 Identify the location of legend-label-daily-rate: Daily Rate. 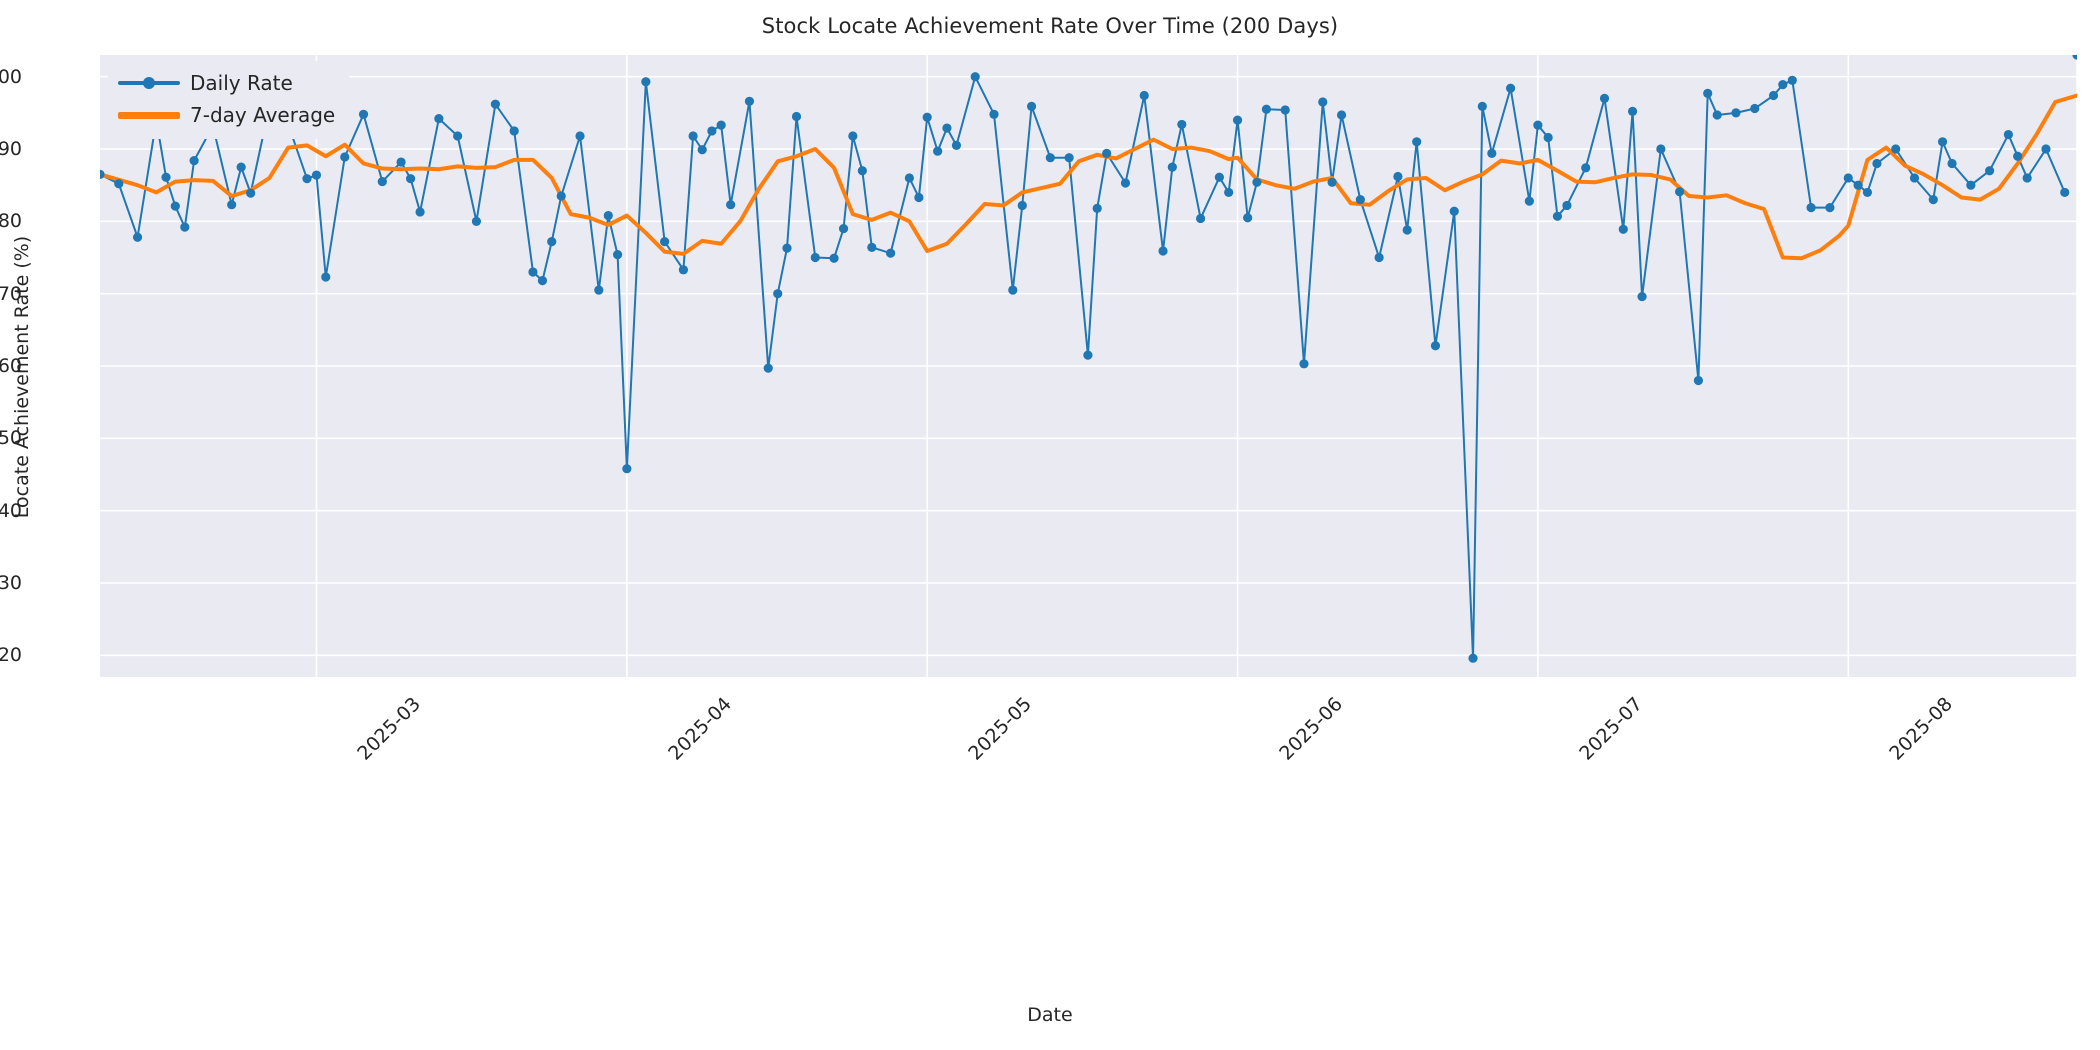
(241, 83).